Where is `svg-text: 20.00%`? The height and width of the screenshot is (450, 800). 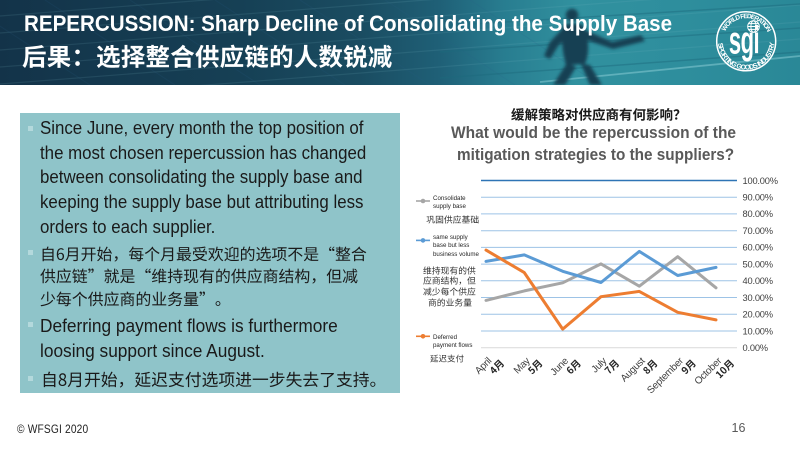 svg-text: 20.00% is located at coordinates (758, 315).